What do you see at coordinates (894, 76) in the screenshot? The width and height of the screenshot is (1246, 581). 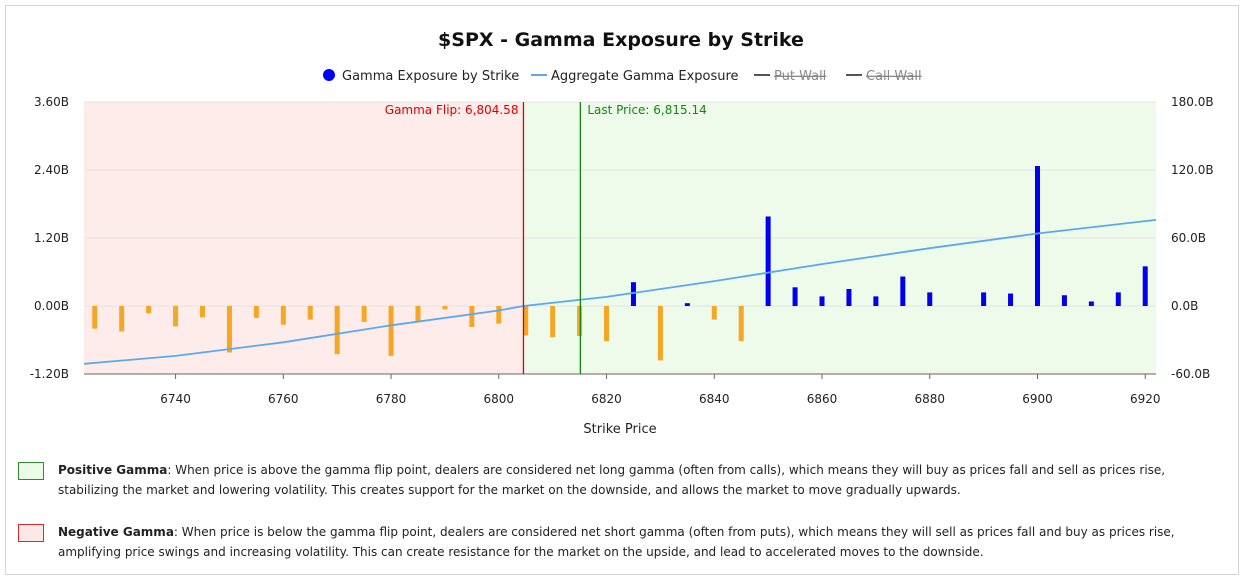 I see `legend-label: Call Wall` at bounding box center [894, 76].